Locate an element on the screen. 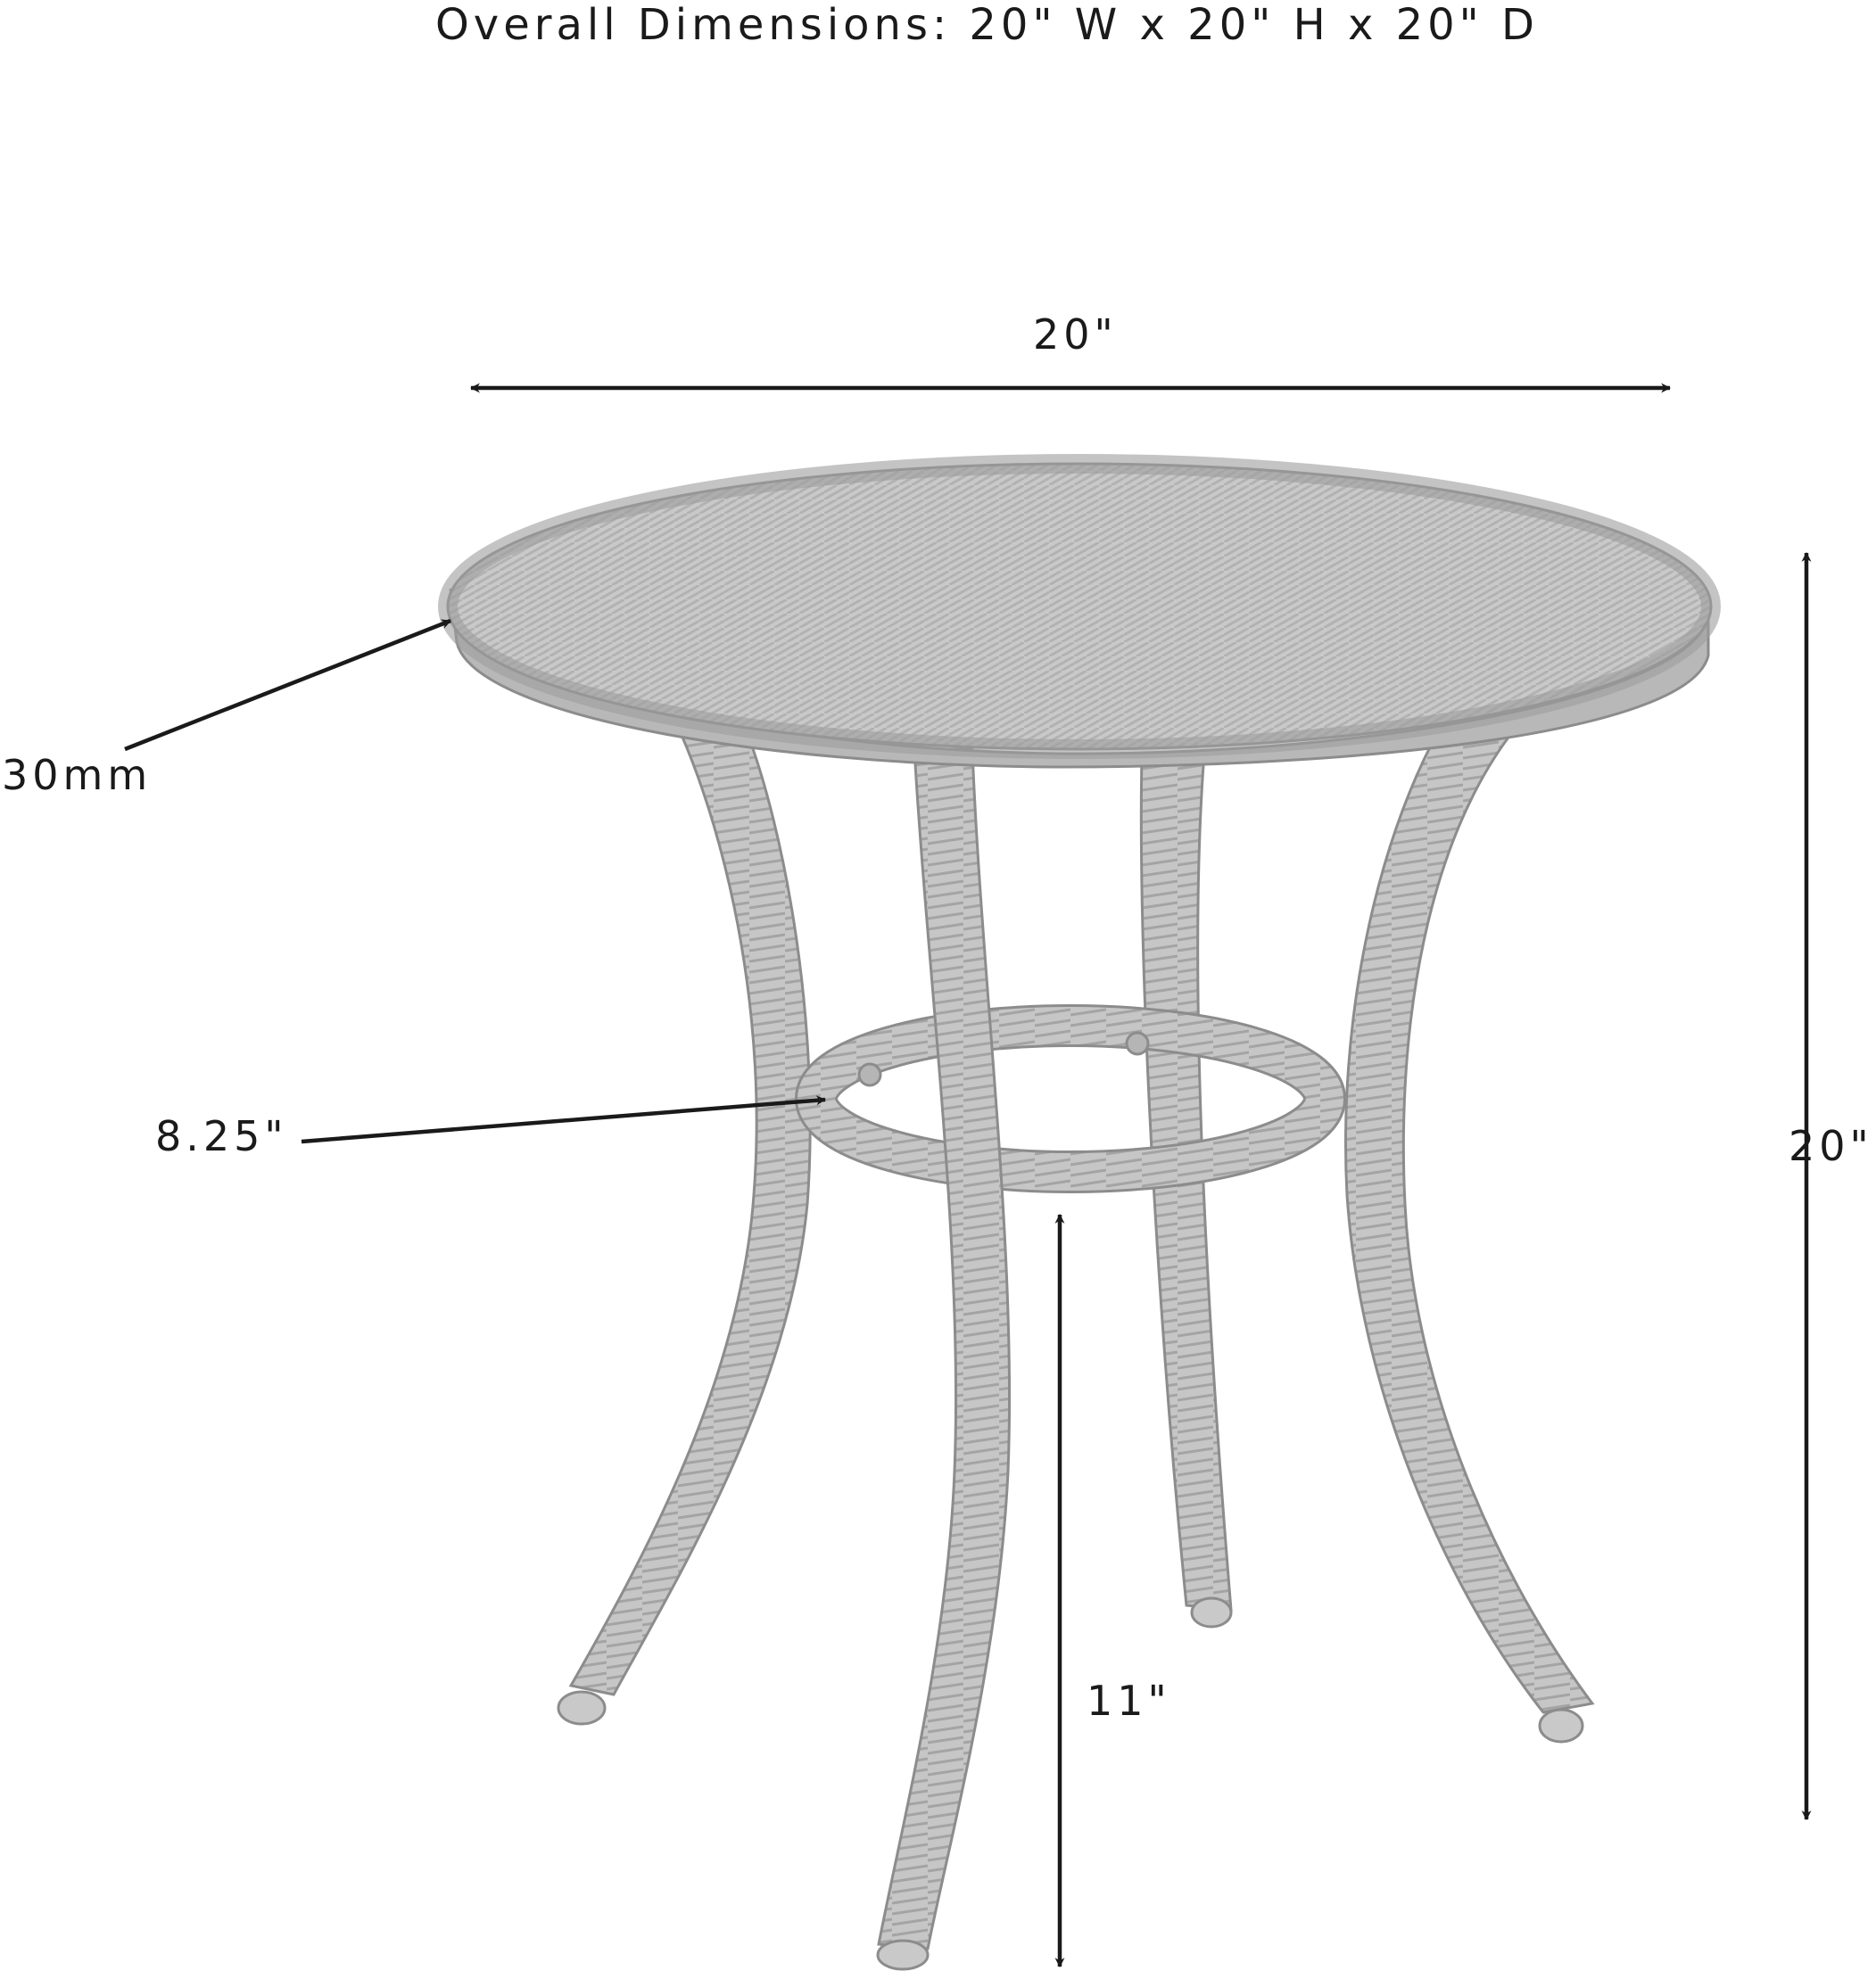 This screenshot has height=1971, width=1876. table-ring is located at coordinates (1071, 1099).